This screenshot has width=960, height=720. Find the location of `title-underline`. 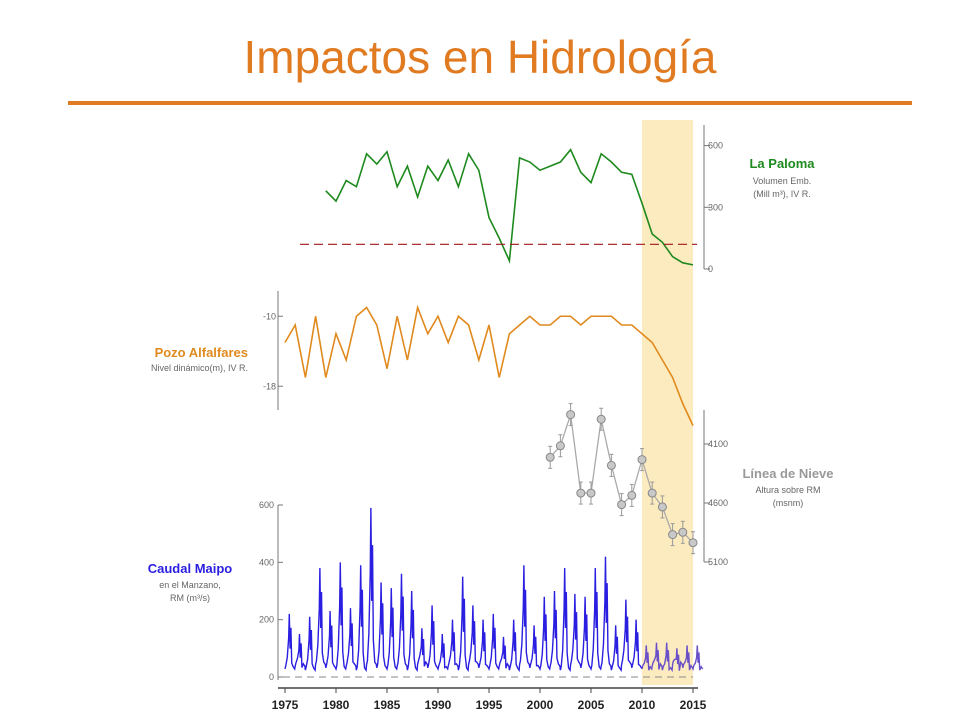

title-underline is located at coordinates (490, 103).